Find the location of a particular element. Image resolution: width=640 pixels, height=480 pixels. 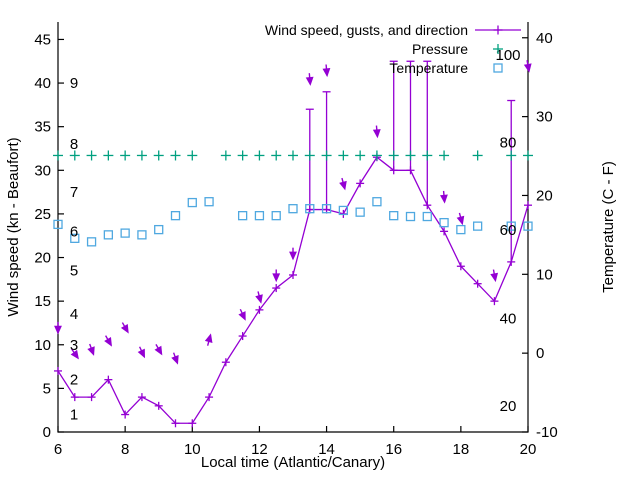

y-tick-label: 15 is located at coordinates (42, 301).